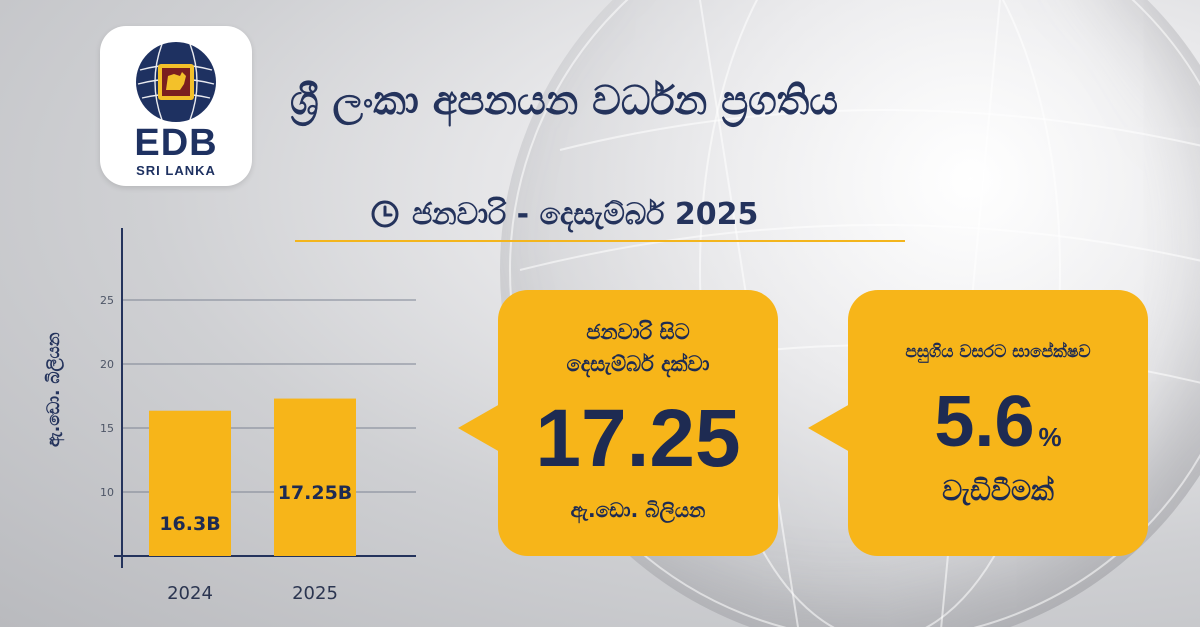 The height and width of the screenshot is (627, 1200). Describe the element at coordinates (176, 143) in the screenshot. I see `logo-wordmark: EDB` at that location.